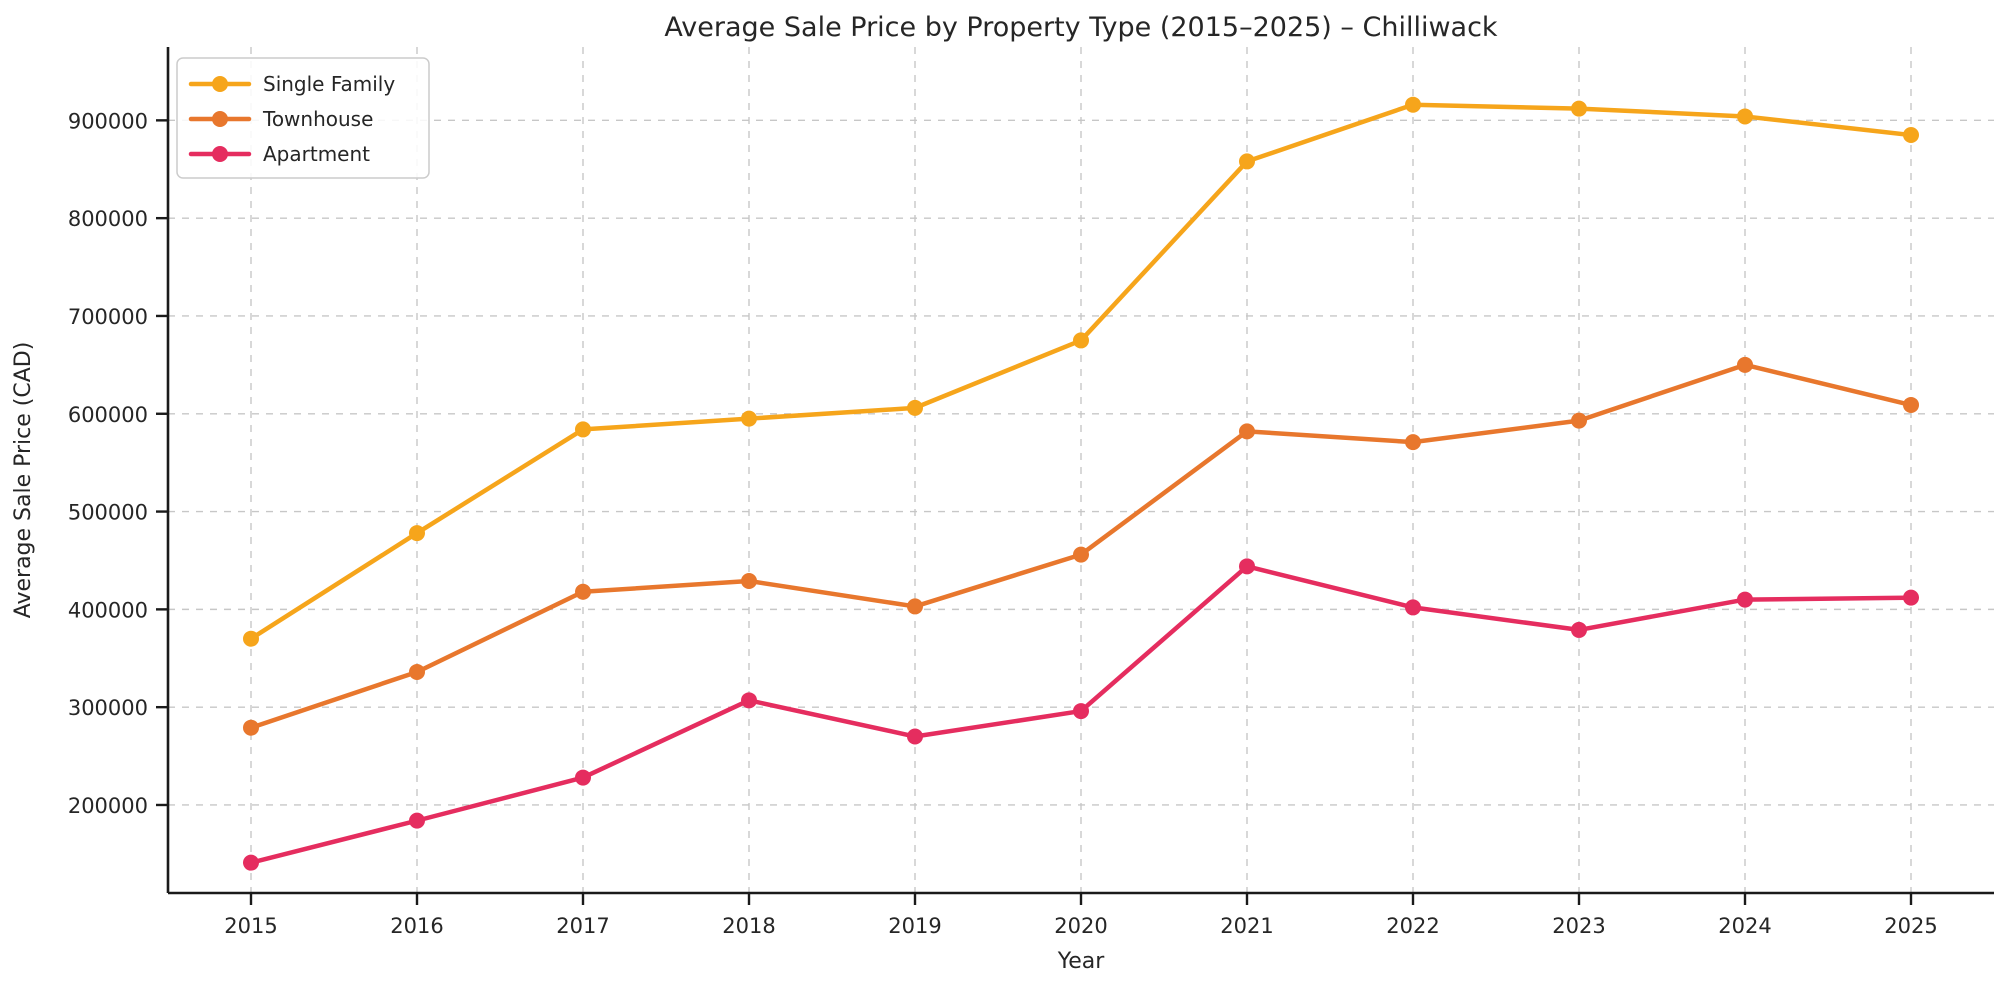  Describe the element at coordinates (1578, 926) in the screenshot. I see `x-tick-label: 2023` at that location.